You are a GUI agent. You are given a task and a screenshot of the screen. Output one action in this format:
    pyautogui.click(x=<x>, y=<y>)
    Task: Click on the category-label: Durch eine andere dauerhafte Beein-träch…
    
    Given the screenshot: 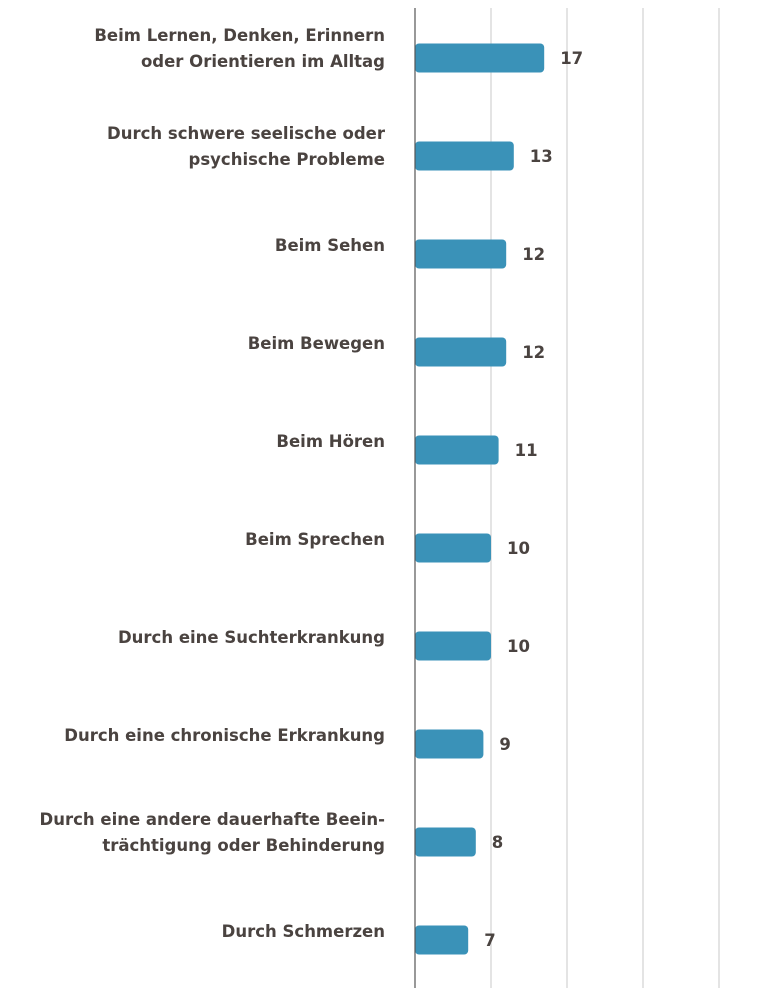 What is the action you would take?
    pyautogui.click(x=212, y=832)
    